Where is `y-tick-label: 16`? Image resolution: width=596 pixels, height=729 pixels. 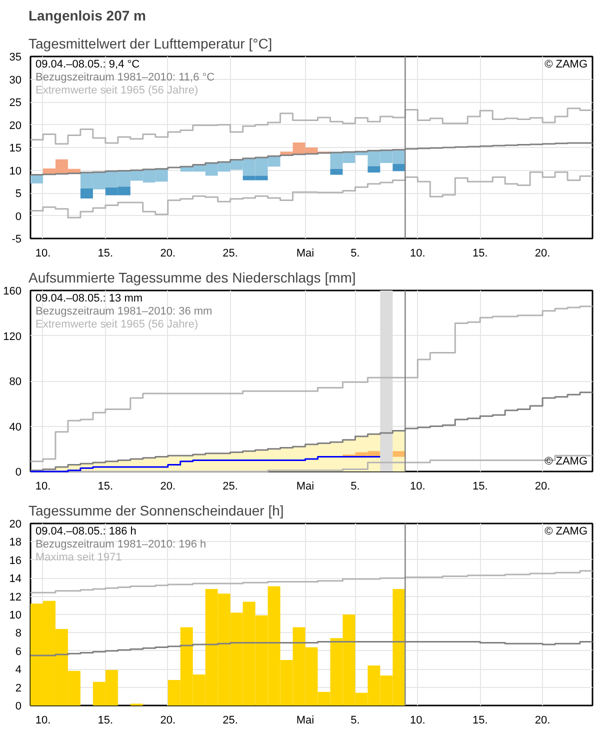 y-tick-label: 16 is located at coordinates (15, 560).